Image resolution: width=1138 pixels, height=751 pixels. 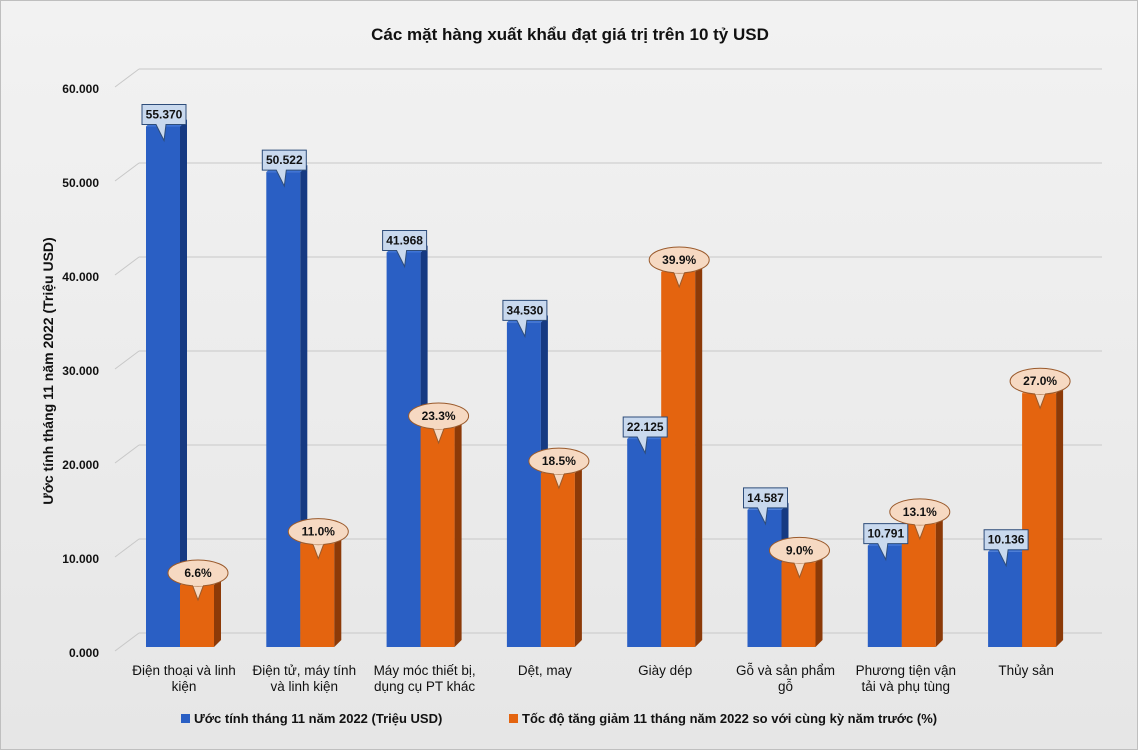 What do you see at coordinates (679, 260) in the screenshot?
I see `data-label-growth-text: 39.9%` at bounding box center [679, 260].